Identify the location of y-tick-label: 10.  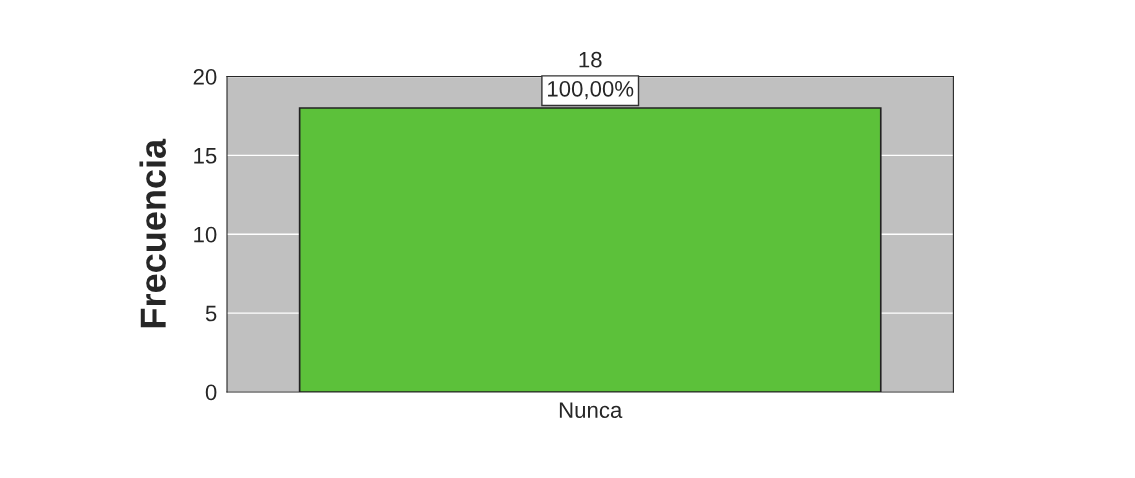
(205, 234).